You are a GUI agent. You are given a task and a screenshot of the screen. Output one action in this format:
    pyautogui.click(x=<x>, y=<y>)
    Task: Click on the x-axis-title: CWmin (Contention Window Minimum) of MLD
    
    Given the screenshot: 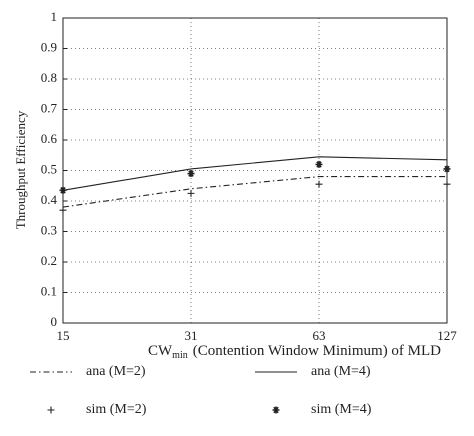 What is the action you would take?
    pyautogui.click(x=294, y=352)
    